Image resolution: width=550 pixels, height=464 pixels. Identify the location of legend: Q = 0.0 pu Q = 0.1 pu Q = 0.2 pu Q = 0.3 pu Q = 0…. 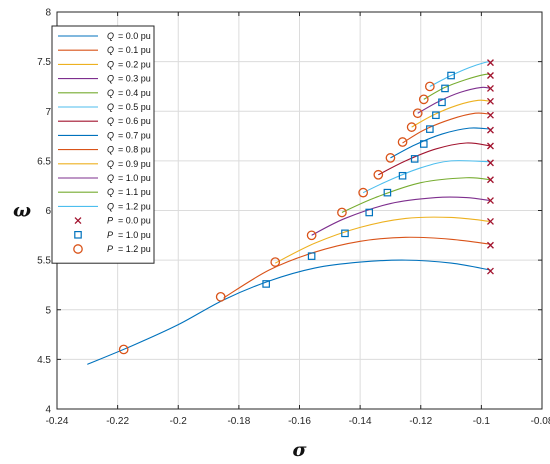
(103, 144).